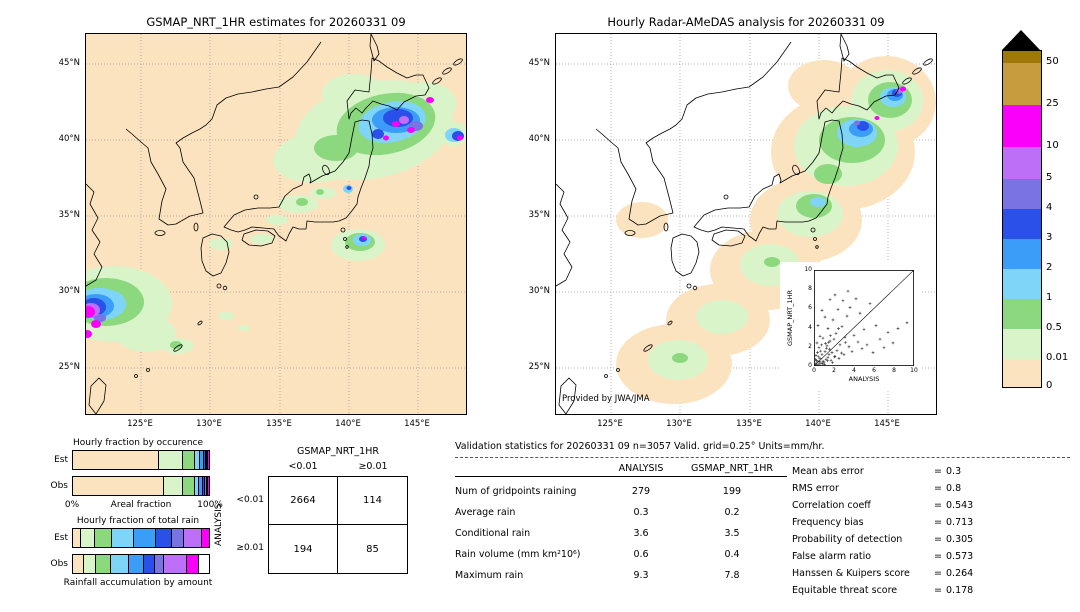 This screenshot has width=1080, height=612. What do you see at coordinates (864, 379) in the screenshot?
I see `inset-xlabel: ANALYSIS` at bounding box center [864, 379].